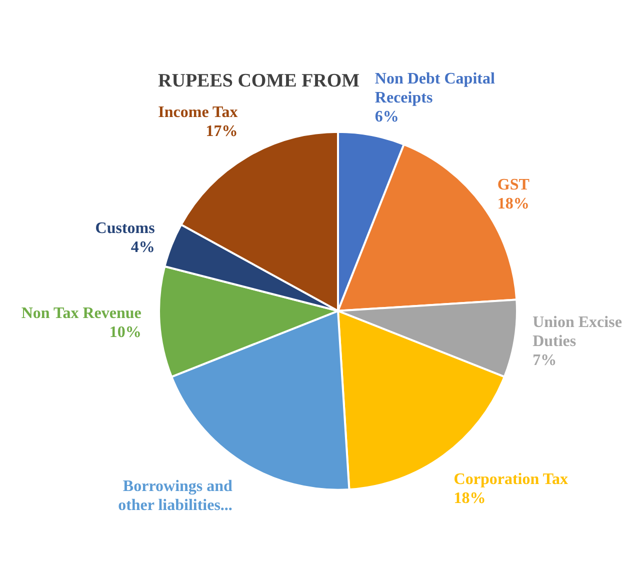 Image resolution: width=636 pixels, height=587 pixels. Describe the element at coordinates (513, 185) in the screenshot. I see `slice-label: GST` at that location.